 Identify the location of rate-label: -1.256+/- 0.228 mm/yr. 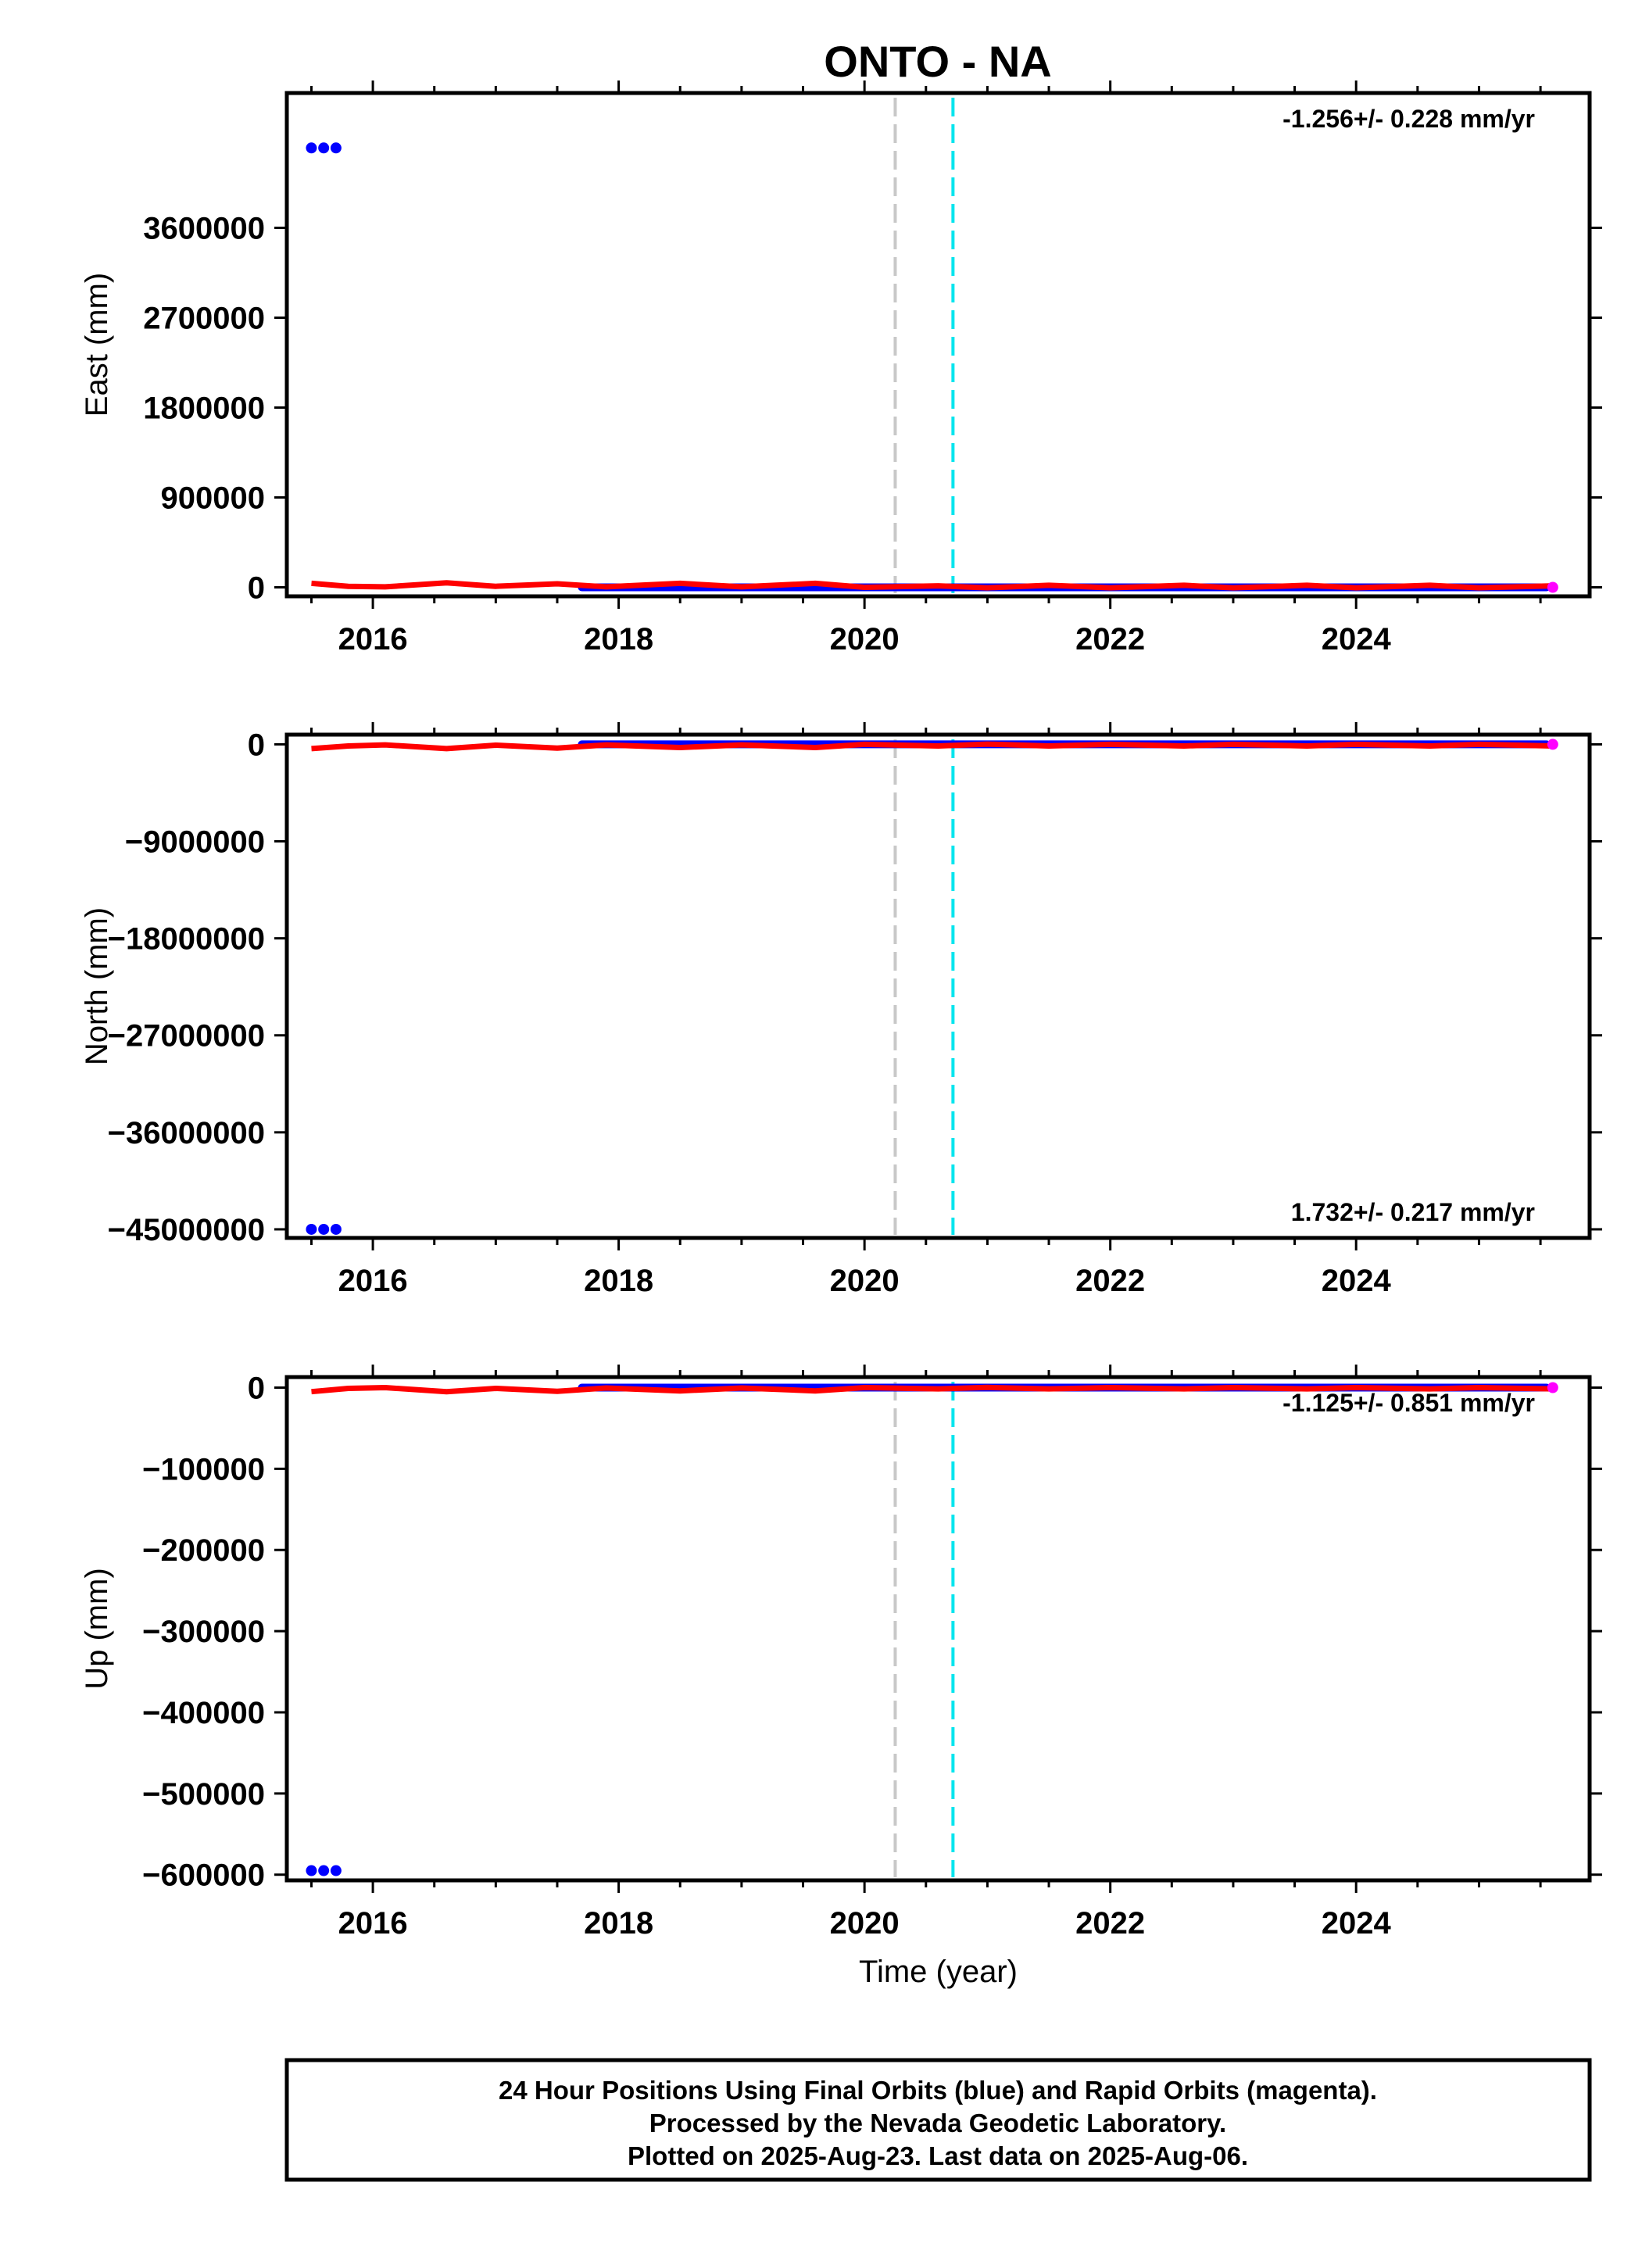
(1408, 119).